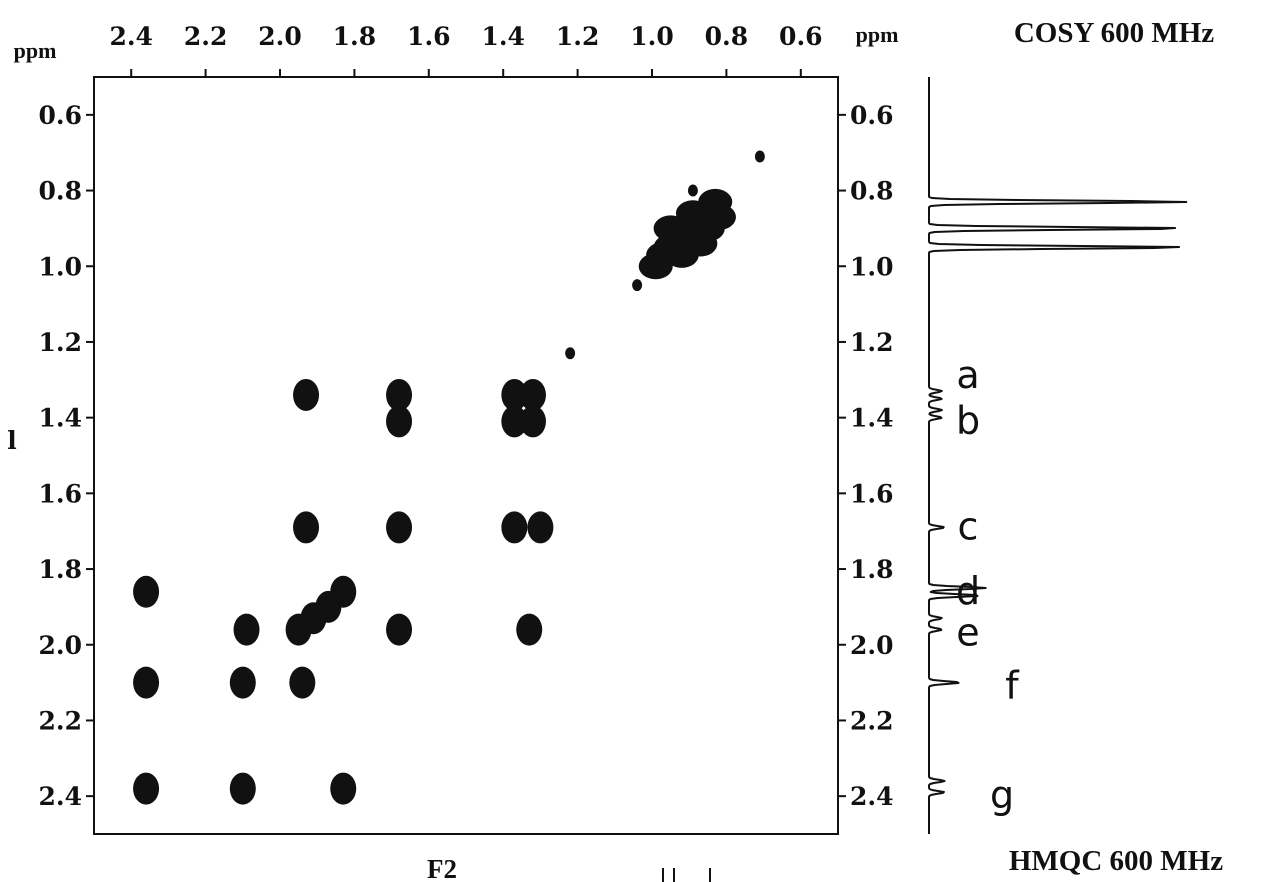 The width and height of the screenshot is (1261, 882). I want to click on y-tick-label-left: 2.2, so click(61, 720).